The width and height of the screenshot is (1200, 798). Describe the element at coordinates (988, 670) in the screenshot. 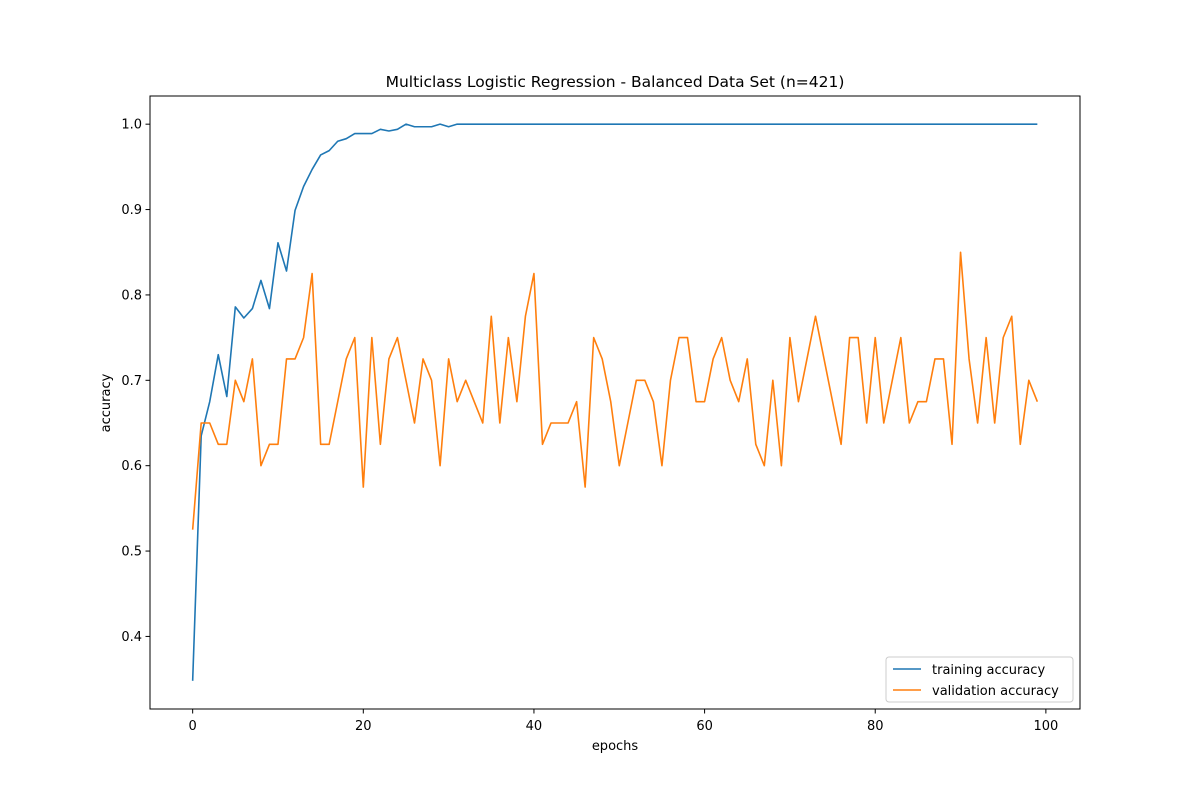

I see `legend-training-label: training accuracy` at that location.